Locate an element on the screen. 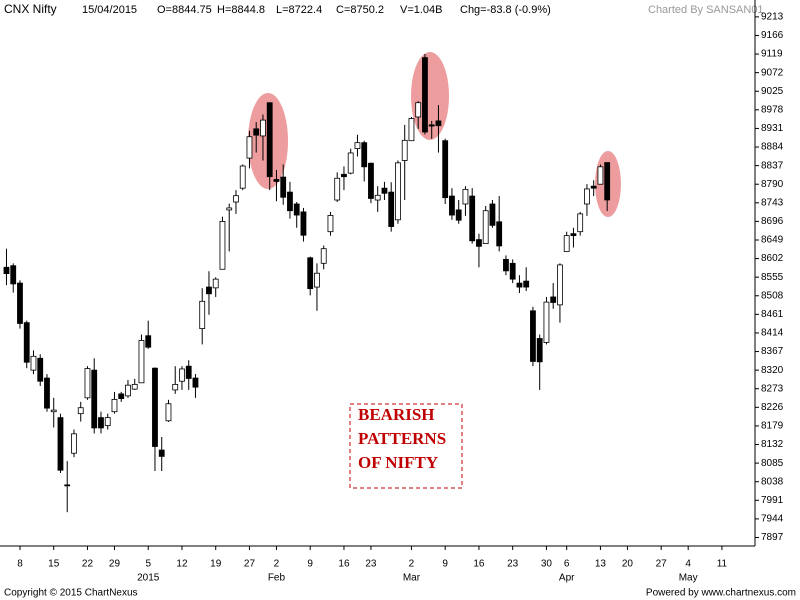 This screenshot has width=800, height=600. x-tick-label: 6 is located at coordinates (567, 564).